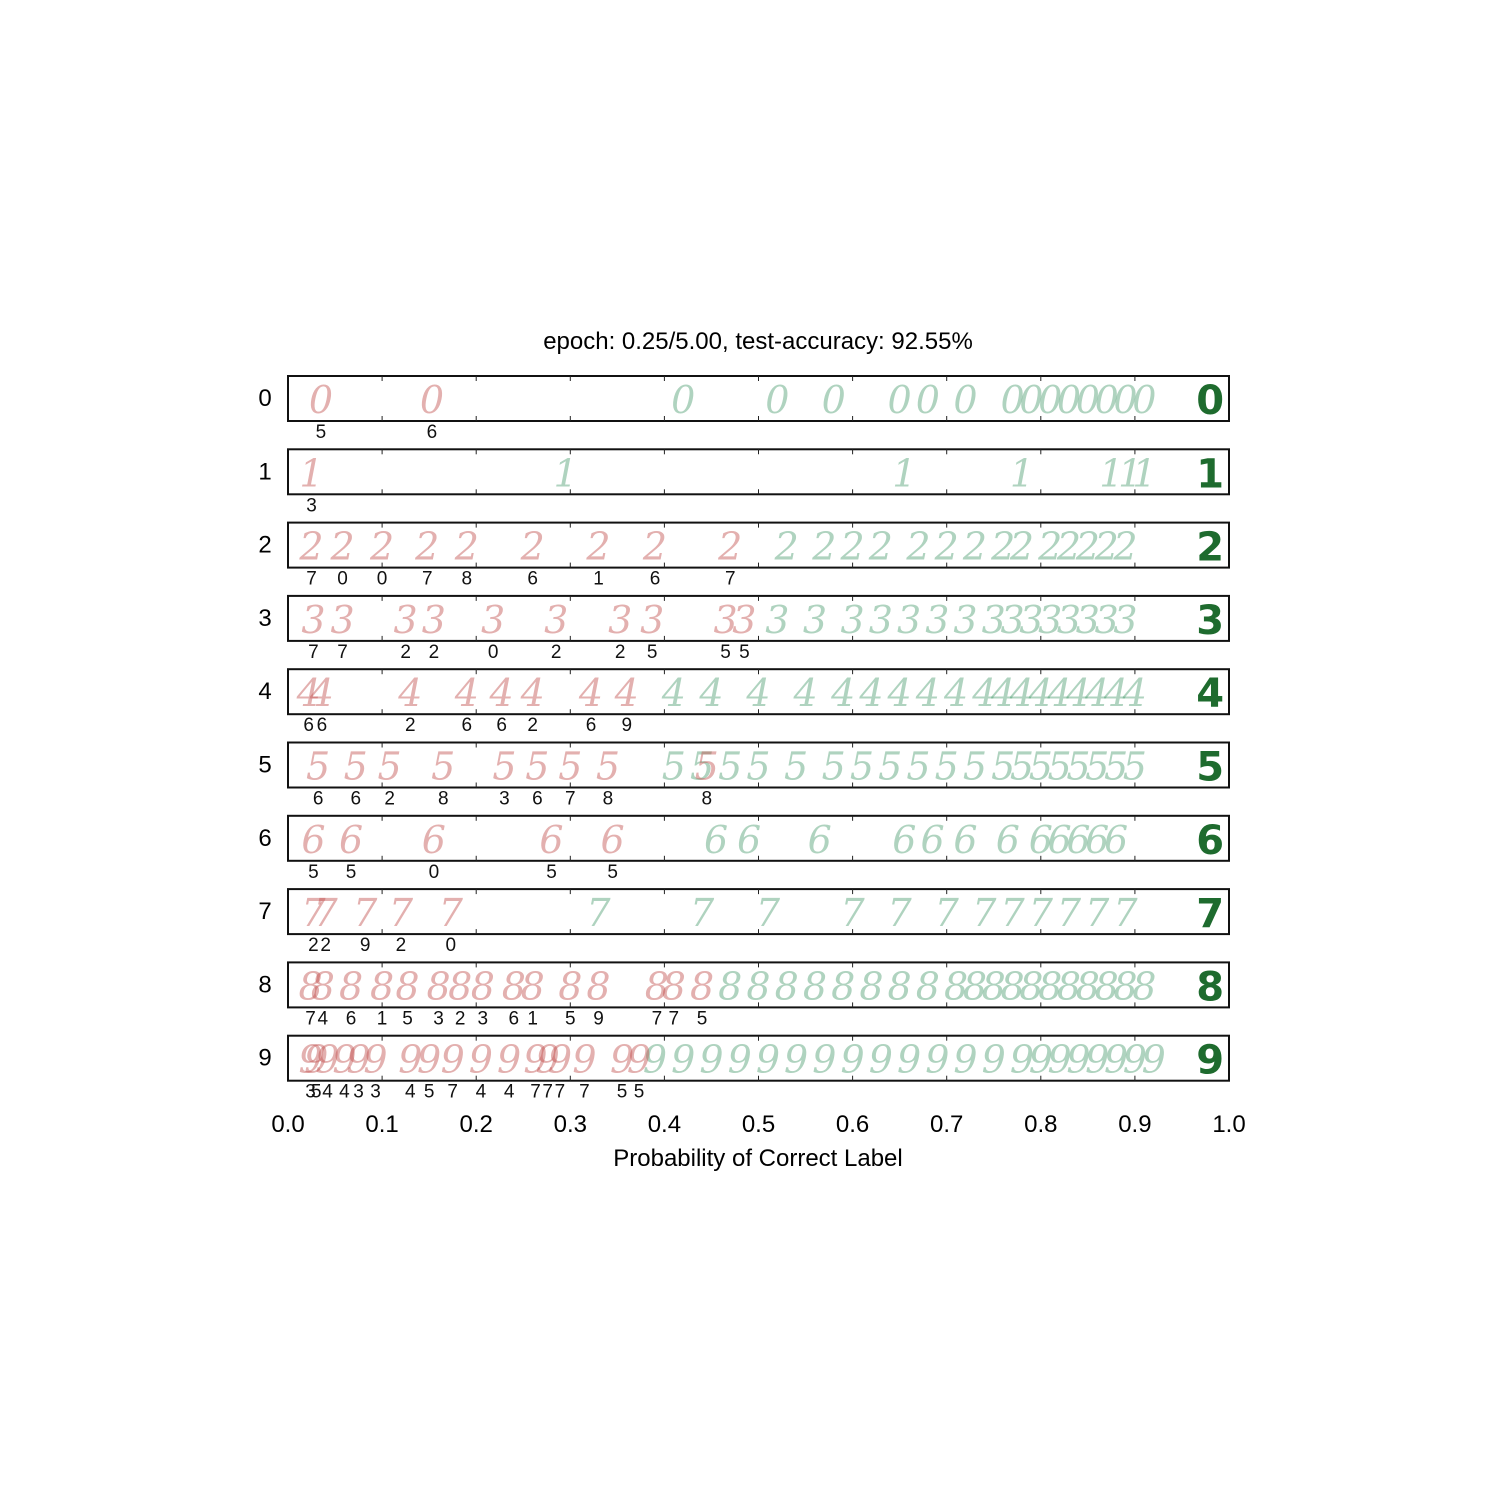  I want to click on misclassified-sample-digit: 0, so click(321, 400).